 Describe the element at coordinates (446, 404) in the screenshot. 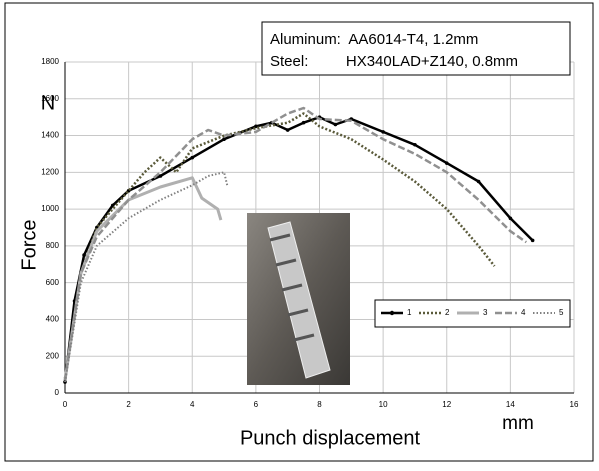

I see `x-tick-label: 12` at that location.